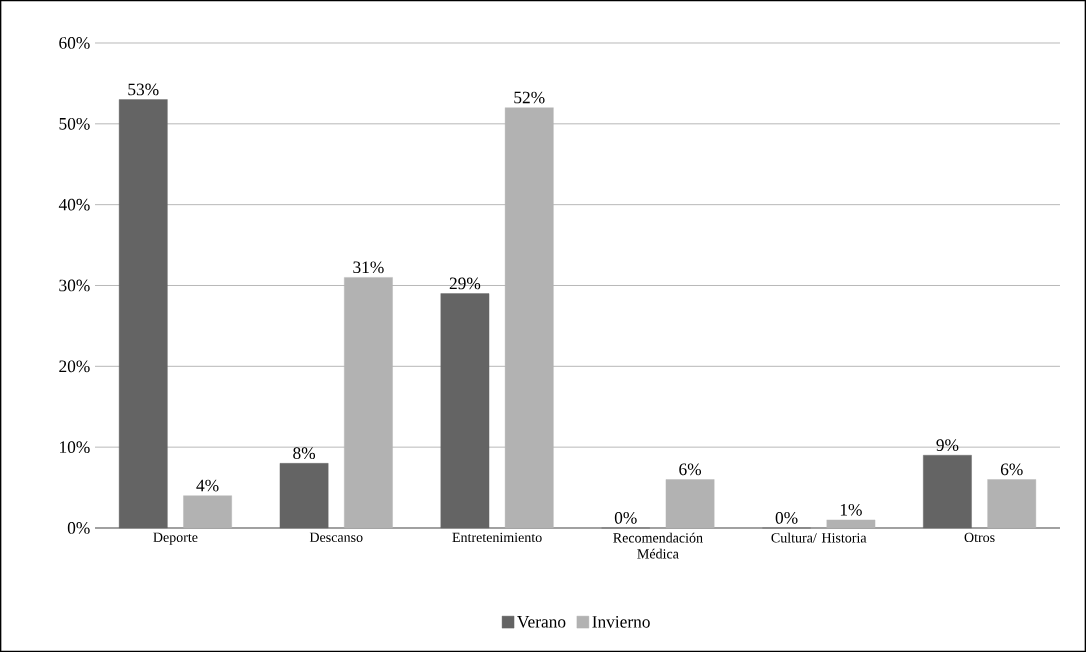 This screenshot has height=652, width=1086. Describe the element at coordinates (851, 509) in the screenshot. I see `data-label: 1%` at that location.